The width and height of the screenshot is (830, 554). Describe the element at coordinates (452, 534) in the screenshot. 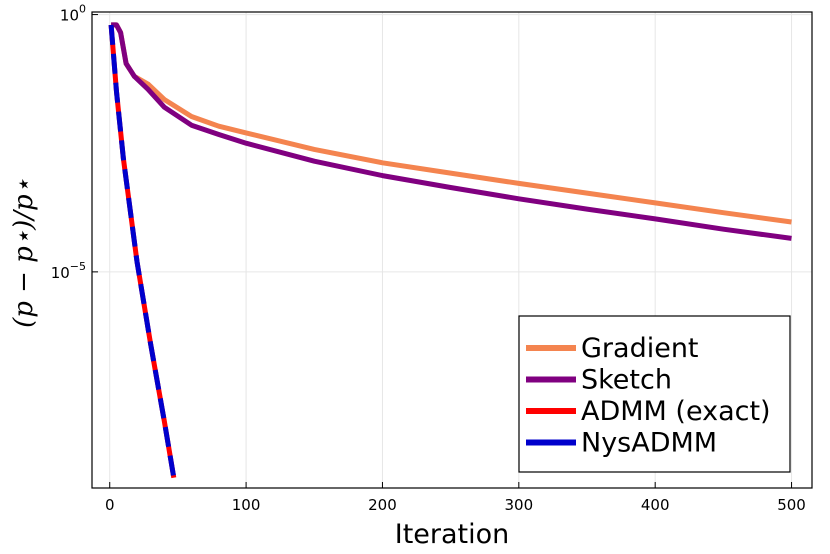

I see `x-axis-label: Iteration` at that location.